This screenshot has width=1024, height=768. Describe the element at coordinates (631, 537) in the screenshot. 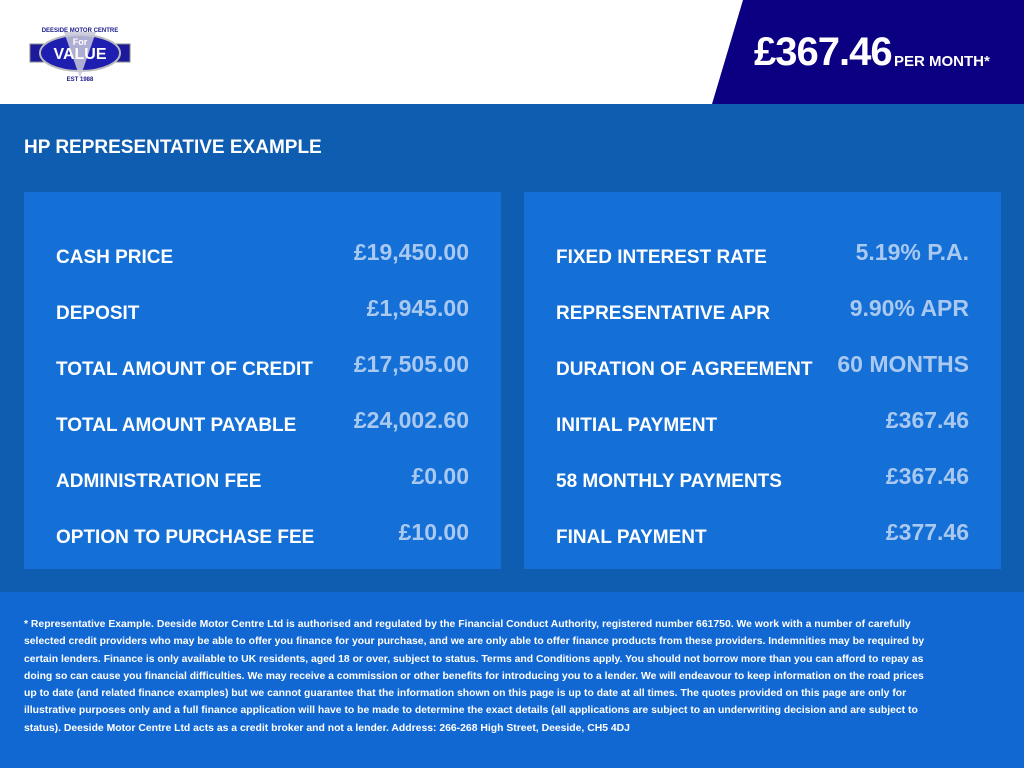

I see `row-label: FINAL PAYMENT` at that location.